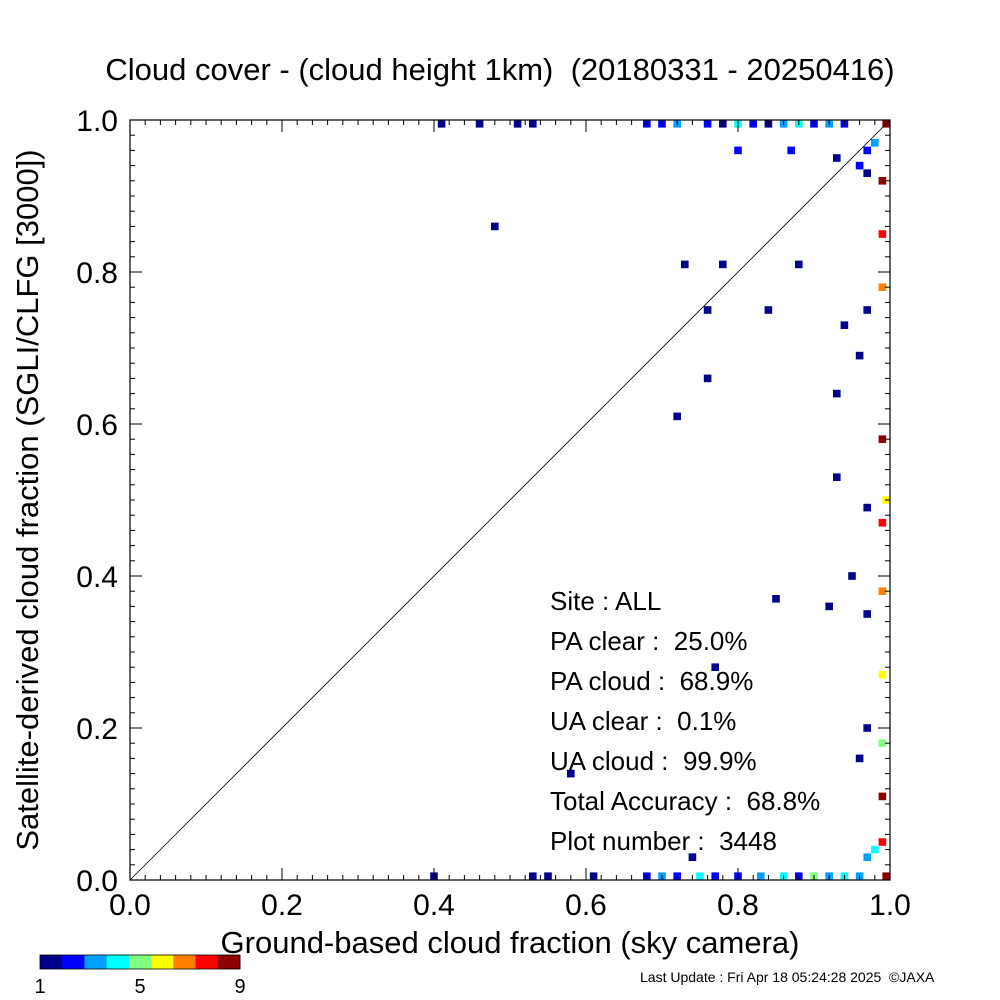  What do you see at coordinates (685, 801) in the screenshot?
I see `stats-line: Total Accuracy : 68.8%` at bounding box center [685, 801].